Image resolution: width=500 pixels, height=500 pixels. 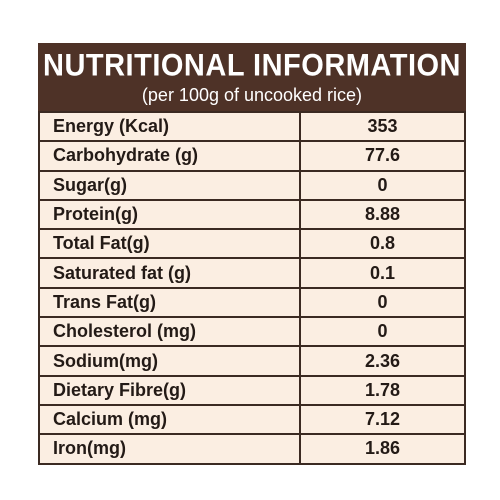 I want to click on nutrient-label: Dietary Fibre(g), so click(x=169, y=390).